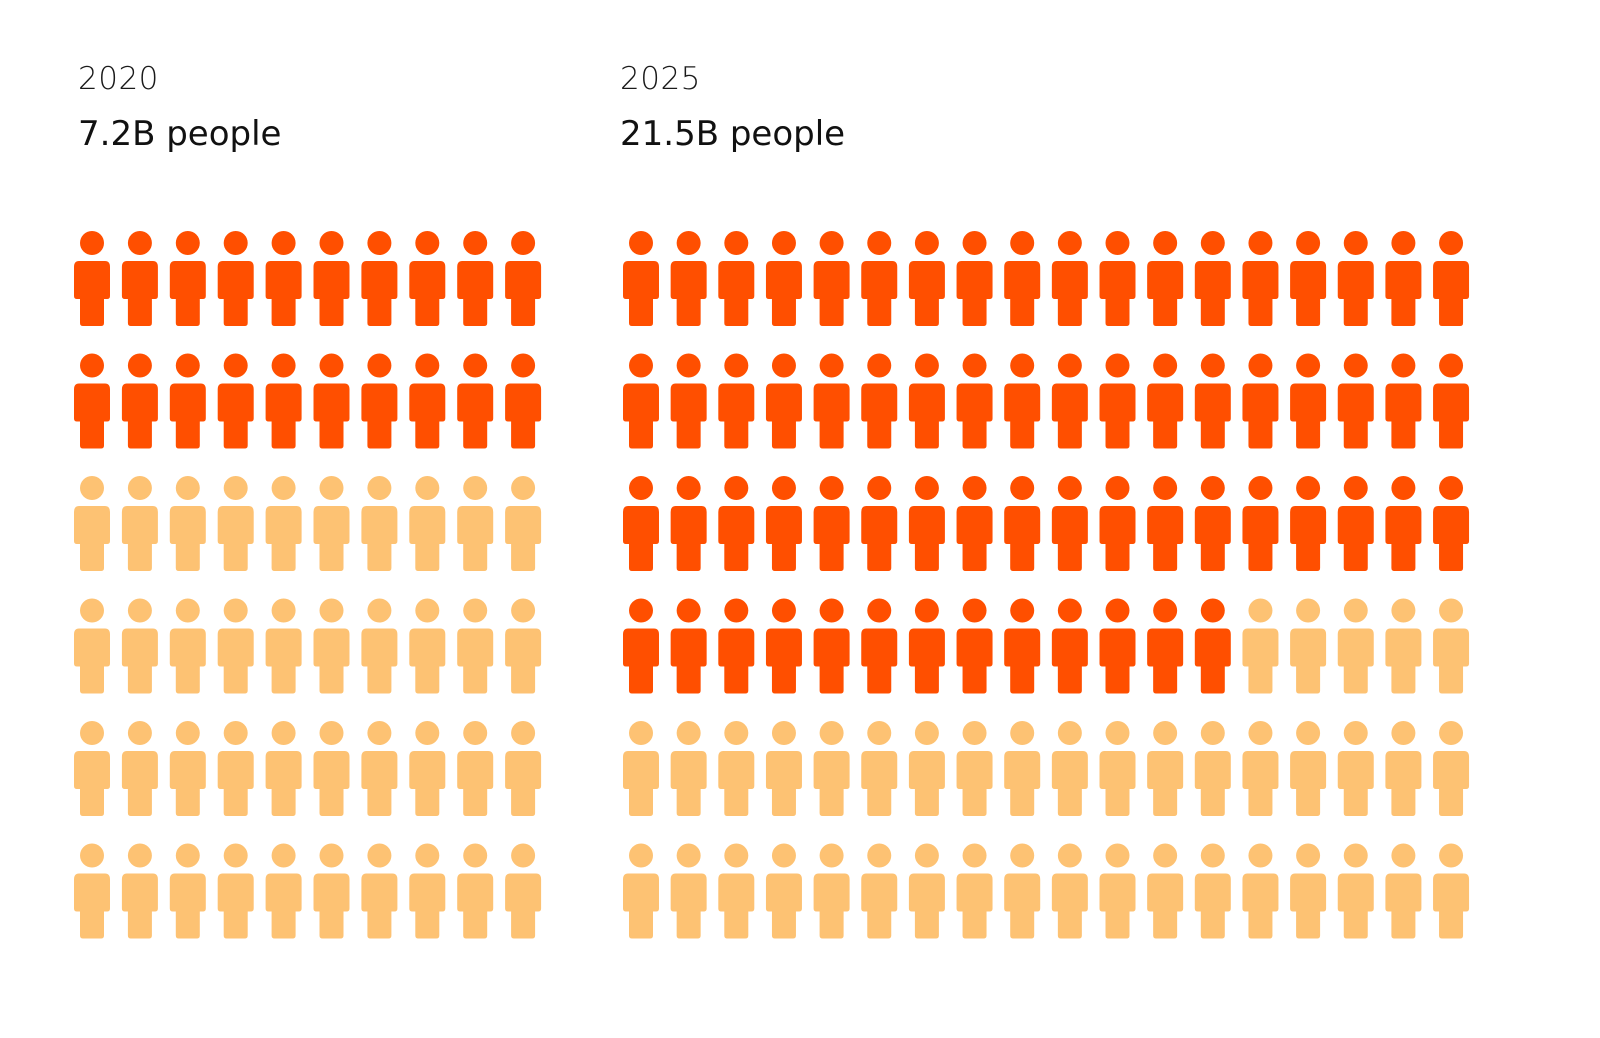 The height and width of the screenshot is (1038, 1600). What do you see at coordinates (118, 79) in the screenshot?
I see `year-label: 2020` at bounding box center [118, 79].